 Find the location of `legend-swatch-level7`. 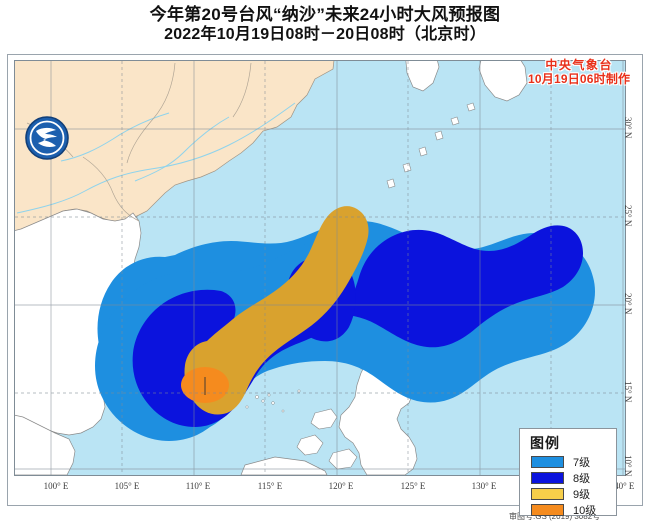

legend-swatch-level7 is located at coordinates (547, 461).